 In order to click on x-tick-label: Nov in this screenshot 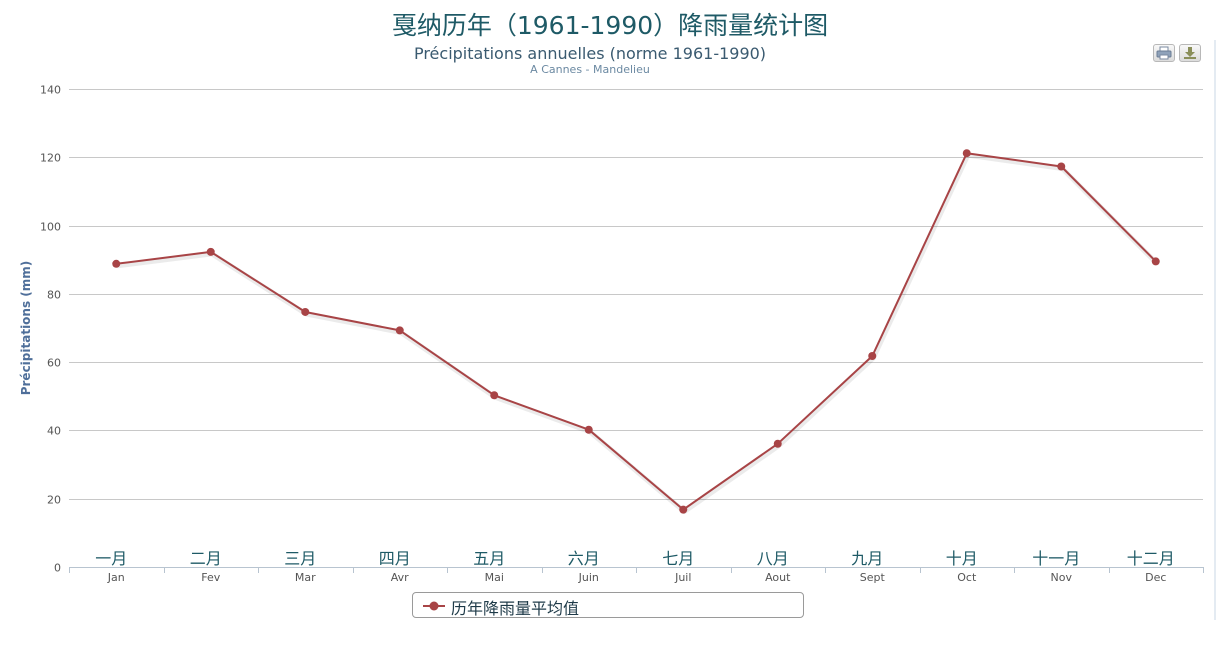, I will do `click(1062, 577)`.